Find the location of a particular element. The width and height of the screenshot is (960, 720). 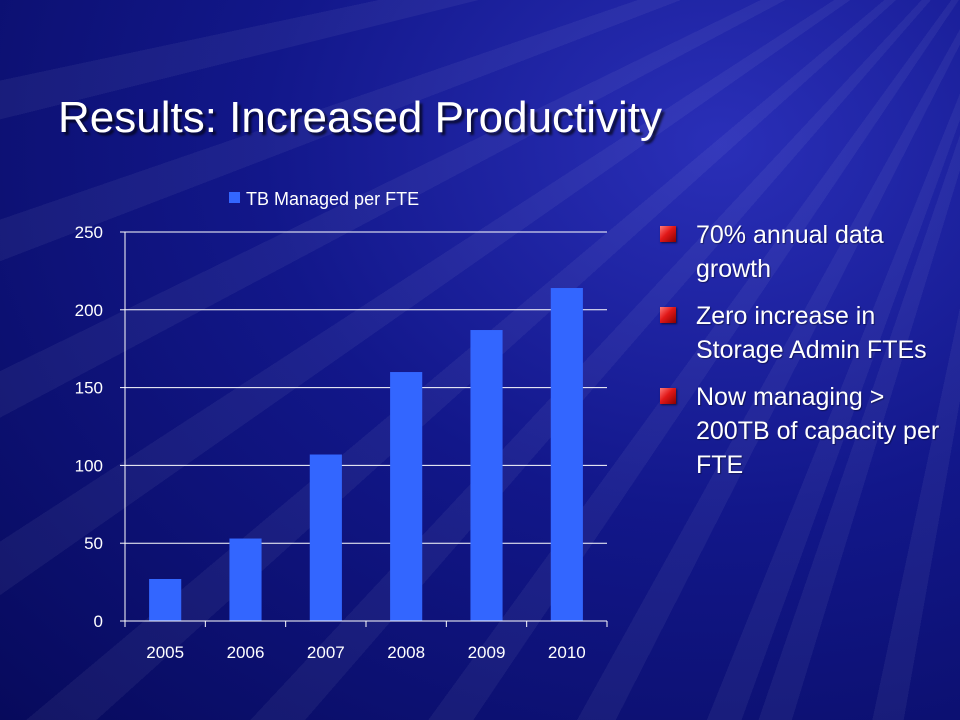

bullet-item: Zero increase in Storage Admin FTEs is located at coordinates (805, 333).